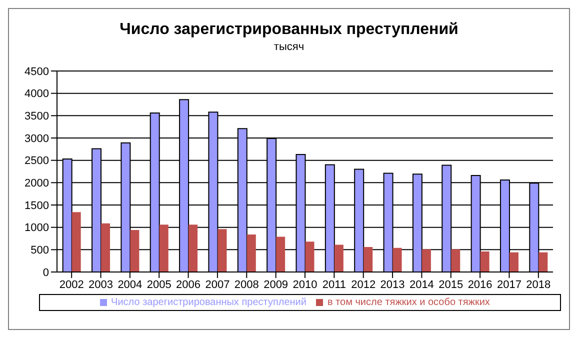 Image resolution: width=576 pixels, height=337 pixels. I want to click on y-tick-label: 500, so click(39, 250).